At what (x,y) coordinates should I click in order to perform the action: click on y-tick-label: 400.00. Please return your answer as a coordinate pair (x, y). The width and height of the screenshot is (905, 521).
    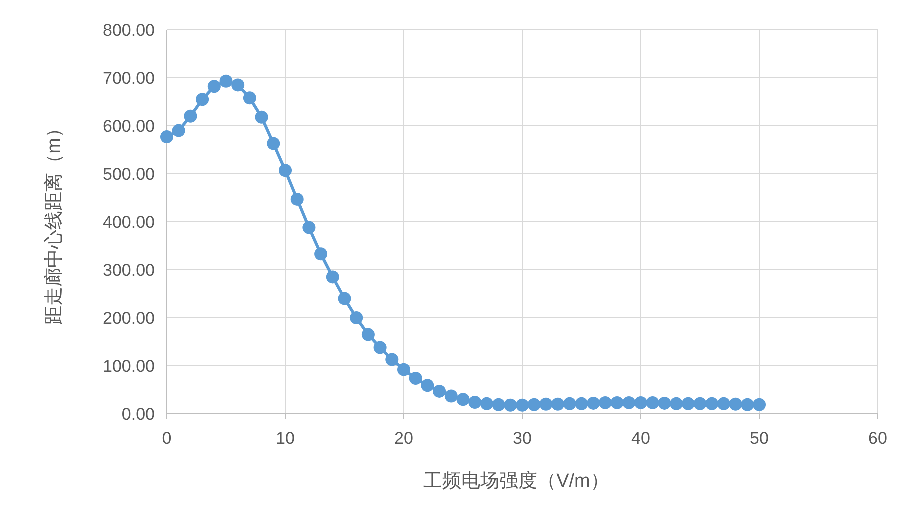
    Looking at the image, I should click on (129, 222).